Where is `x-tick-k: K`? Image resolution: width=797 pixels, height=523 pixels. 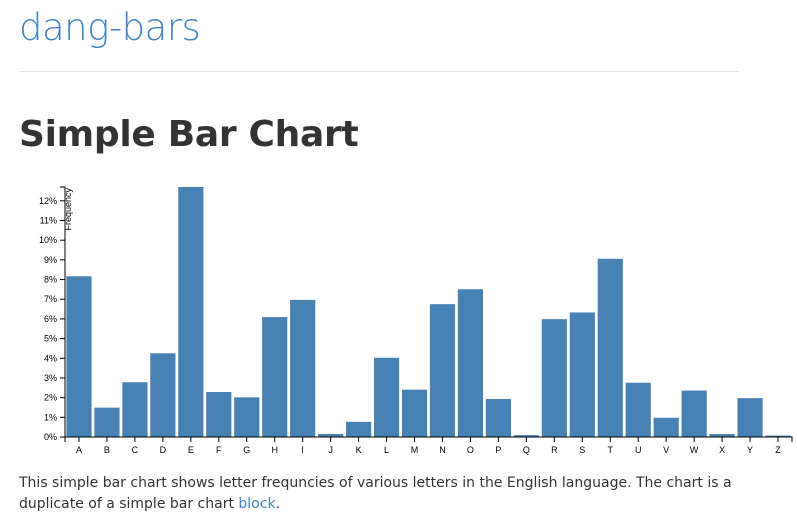
x-tick-k: K is located at coordinates (359, 446).